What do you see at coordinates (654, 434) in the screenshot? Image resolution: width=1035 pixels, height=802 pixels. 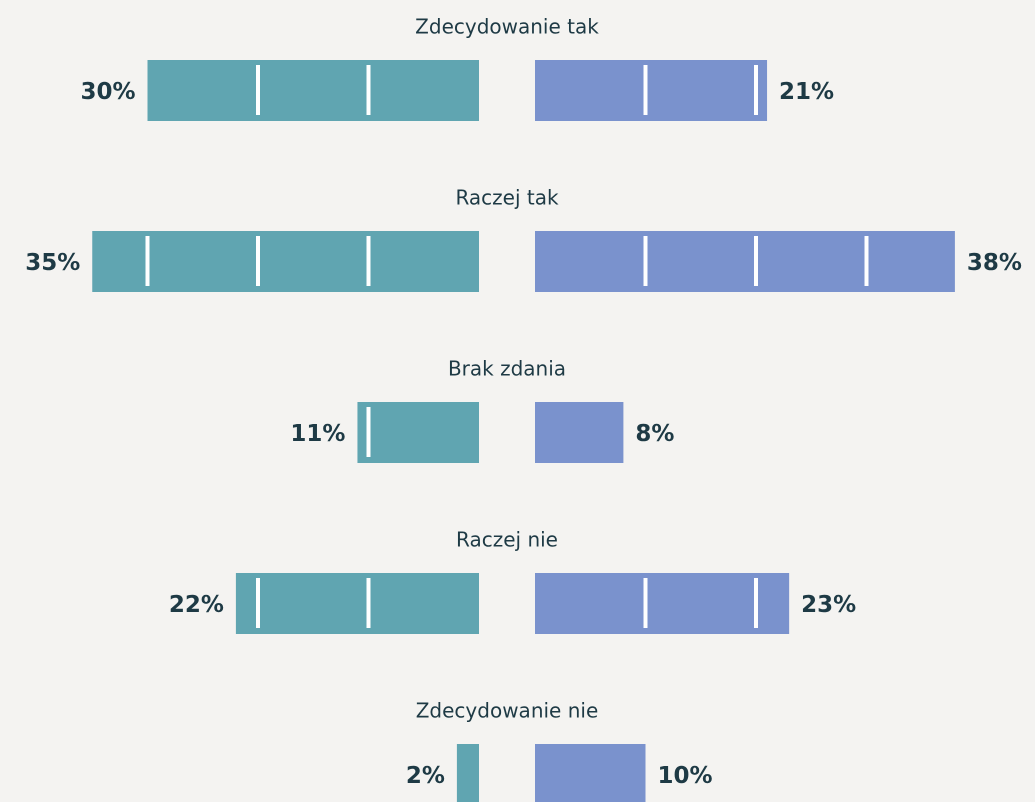 I see `value-label: 8%` at bounding box center [654, 434].